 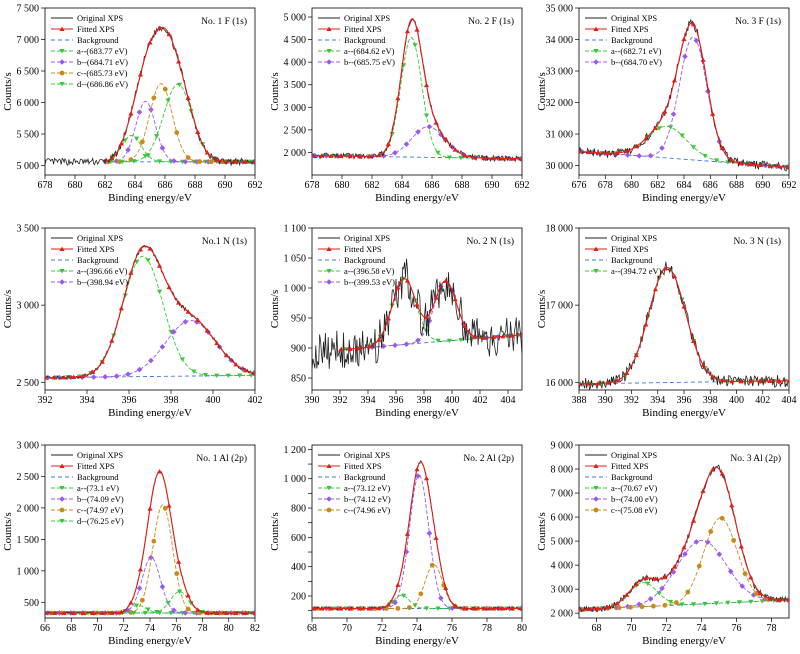 I want to click on x-tick-label: 682, so click(x=657, y=185).